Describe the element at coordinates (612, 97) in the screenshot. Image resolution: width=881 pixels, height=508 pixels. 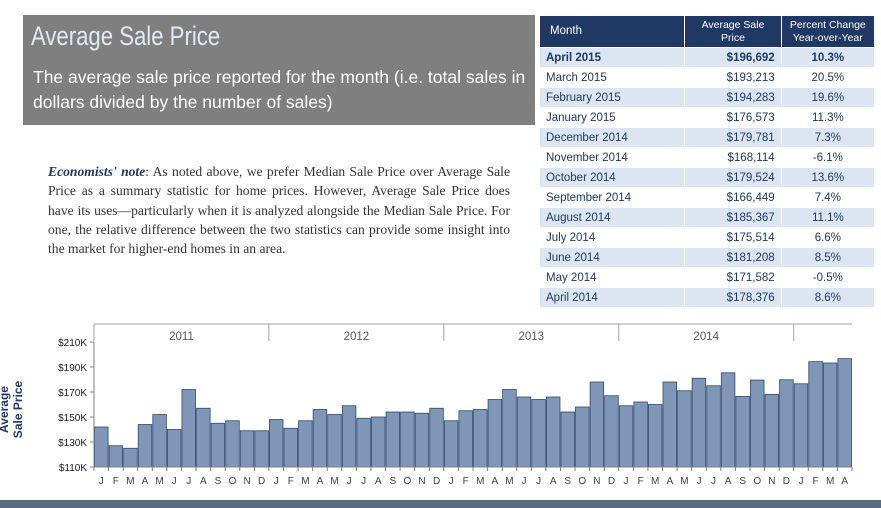
I see `cell-month: February 2015` at that location.